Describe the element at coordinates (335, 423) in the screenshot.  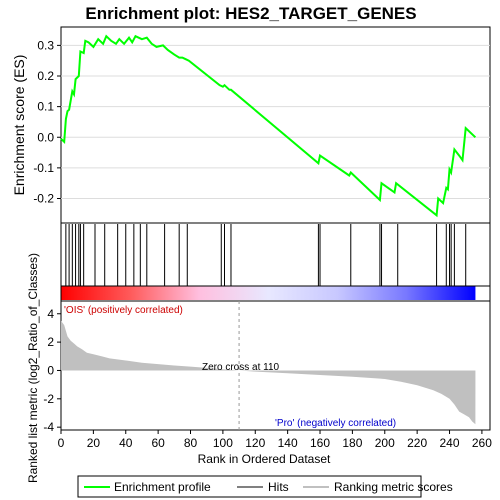
I see `negative-correlation-label: 'Pro' (negatively correlated)` at that location.